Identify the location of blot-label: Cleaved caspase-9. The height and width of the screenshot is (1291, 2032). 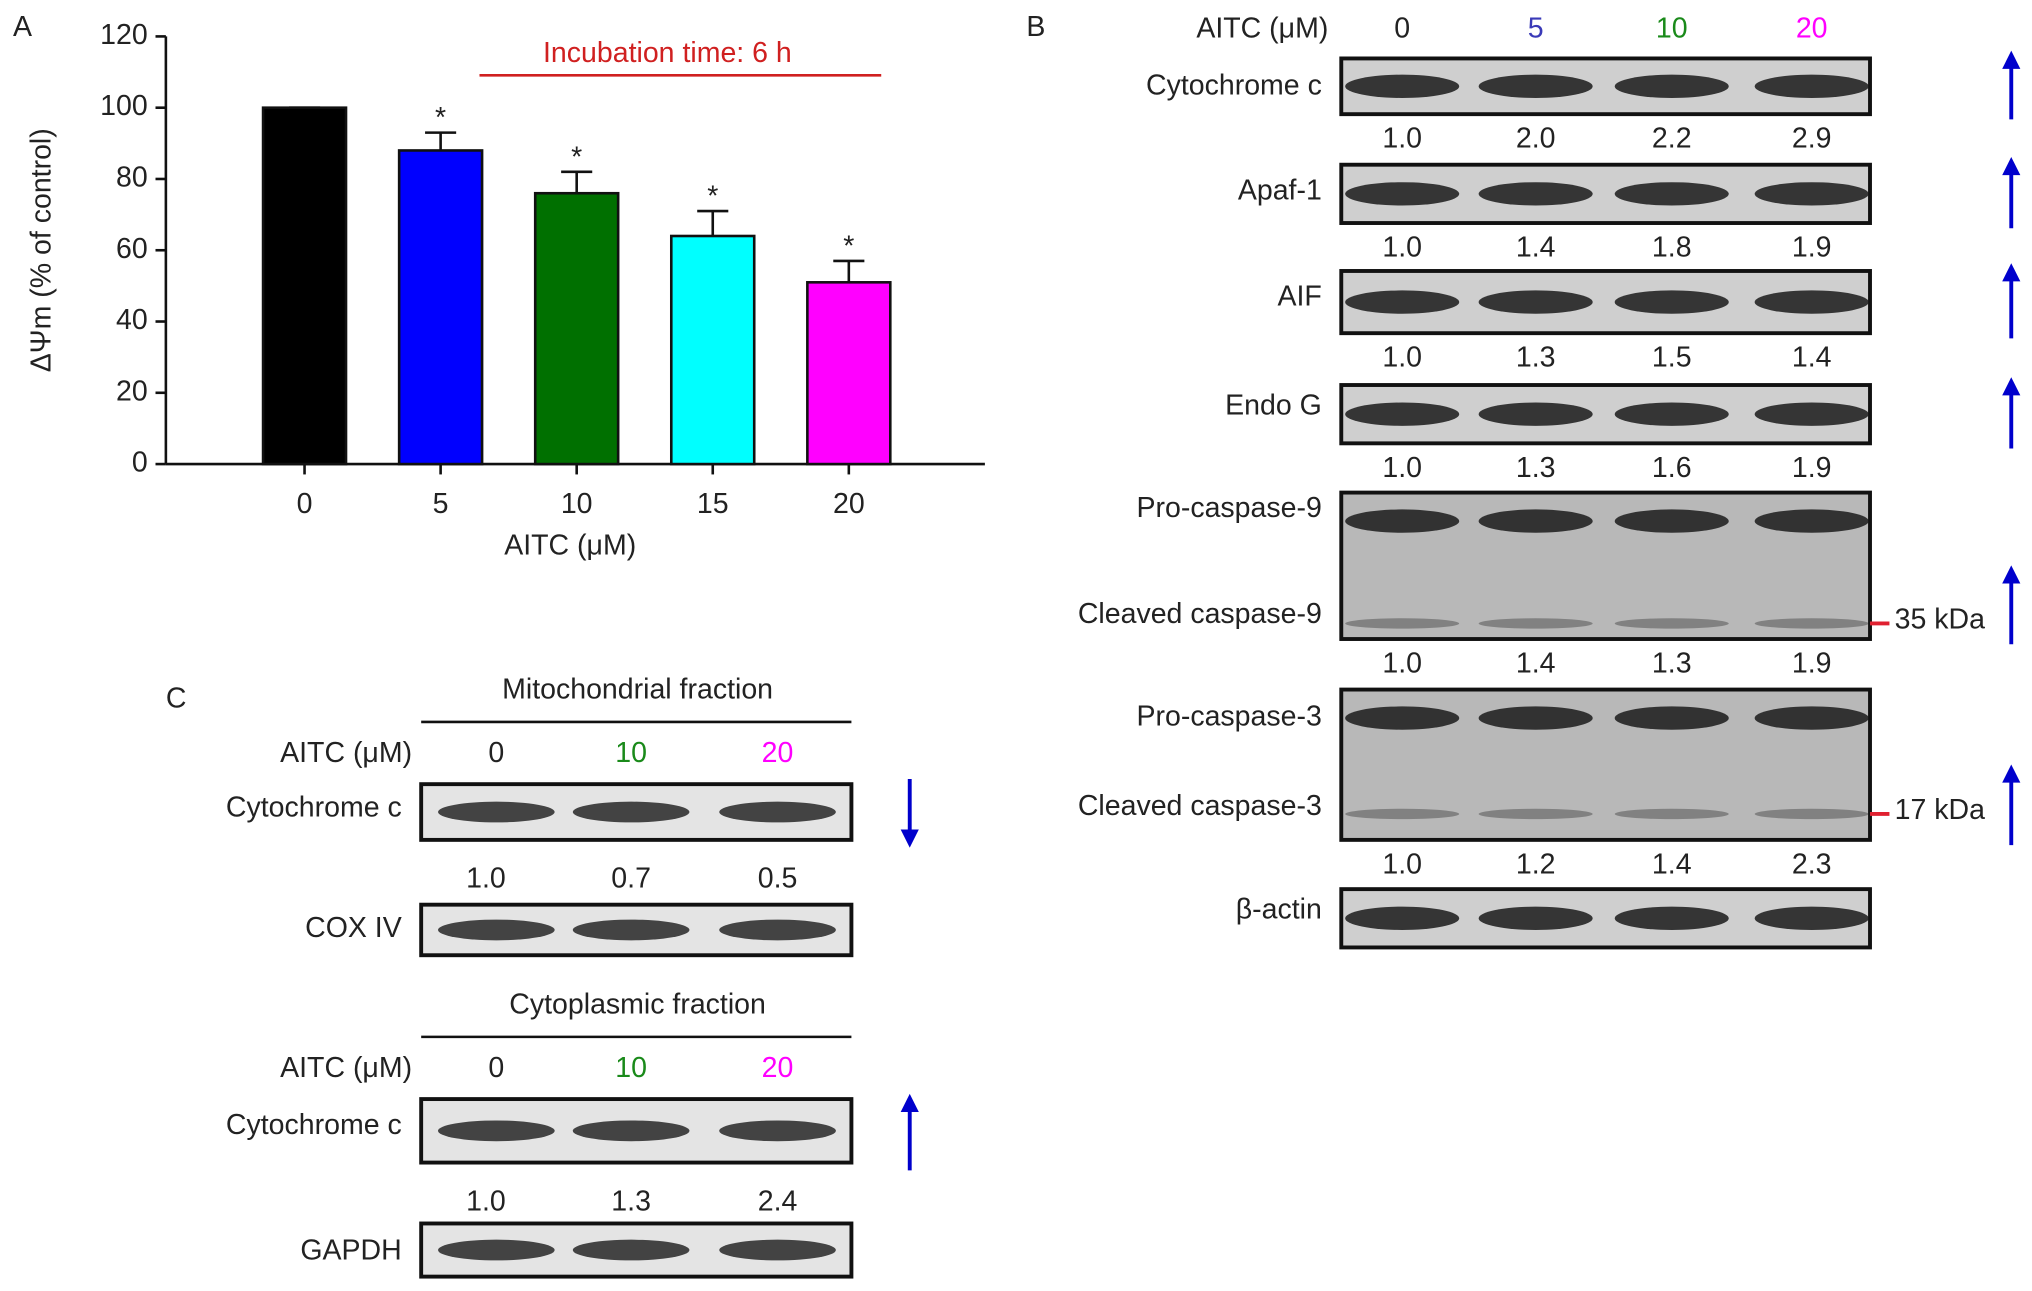
(1200, 614).